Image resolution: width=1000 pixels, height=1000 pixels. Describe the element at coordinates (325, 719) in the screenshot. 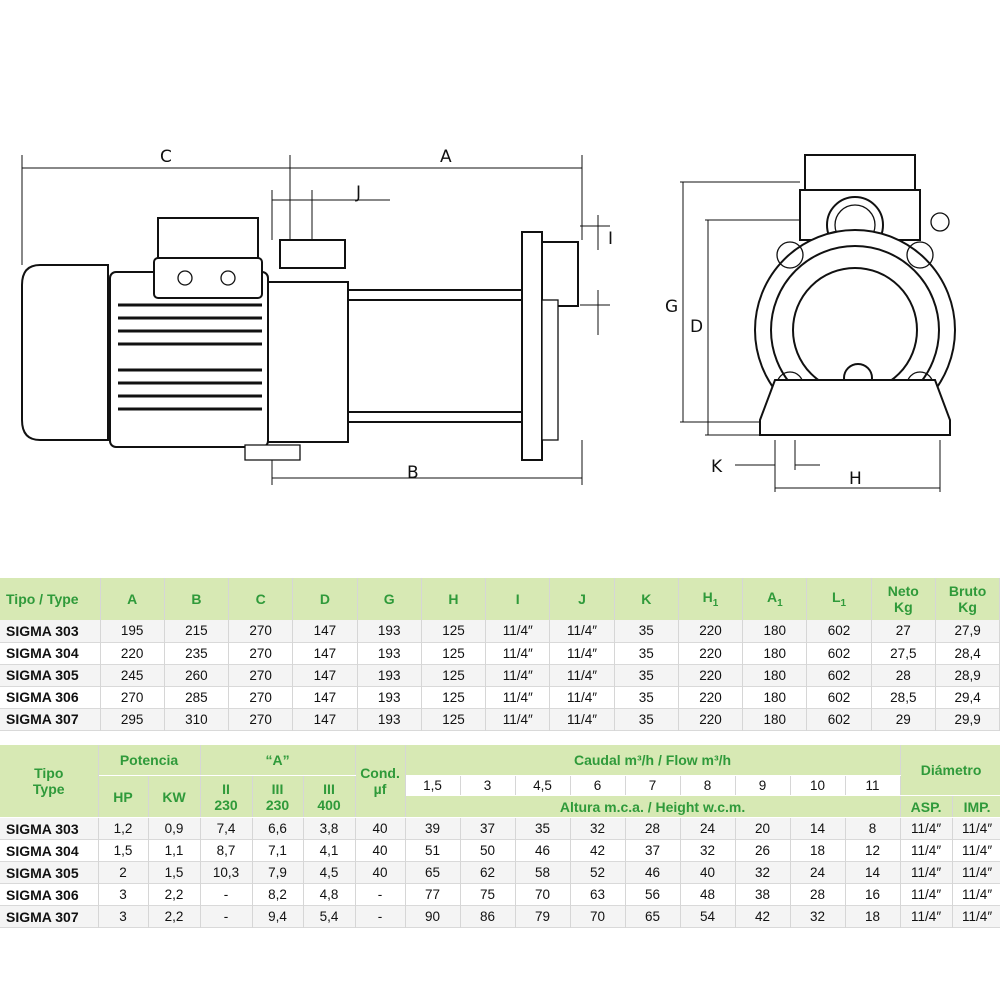

I see `value-cell: 147` at that location.